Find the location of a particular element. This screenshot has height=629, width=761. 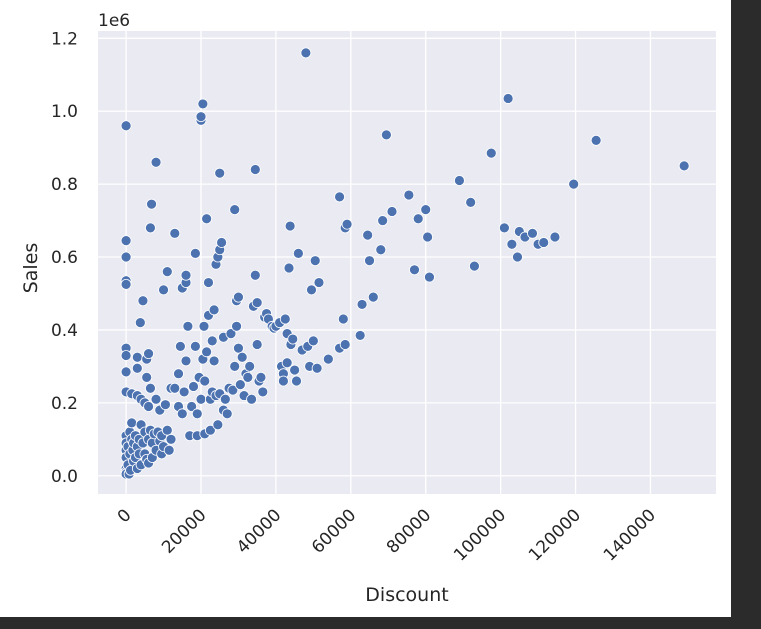

y-tick-label: 0.2 is located at coordinates (64, 404).